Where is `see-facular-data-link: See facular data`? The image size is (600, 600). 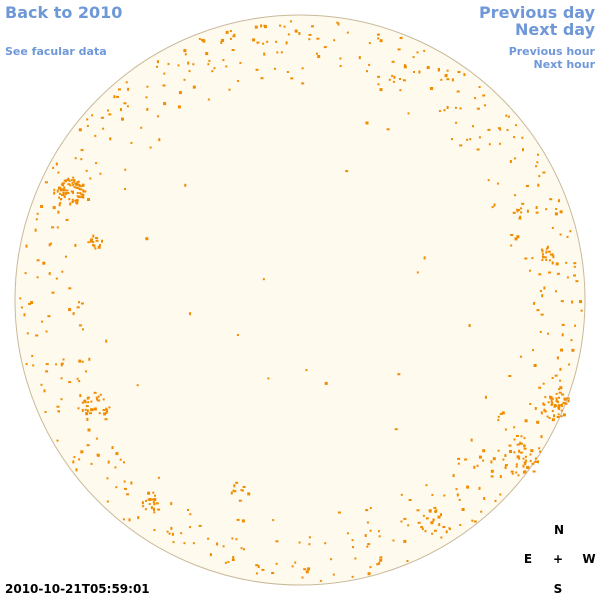
see-facular-data-link: See facular data is located at coordinates (56, 51).